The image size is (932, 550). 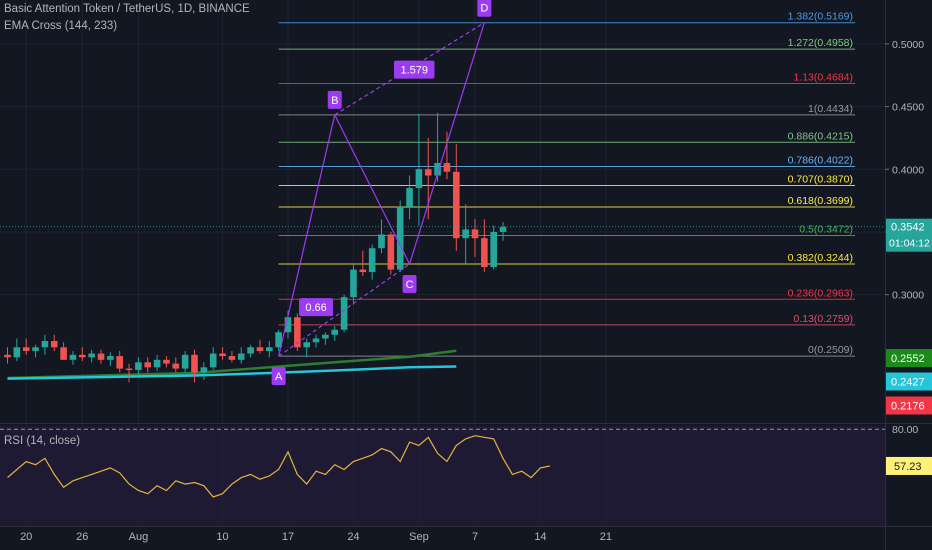 What do you see at coordinates (820, 293) in the screenshot?
I see `fib-level-label: 0.236(0.2963)` at bounding box center [820, 293].